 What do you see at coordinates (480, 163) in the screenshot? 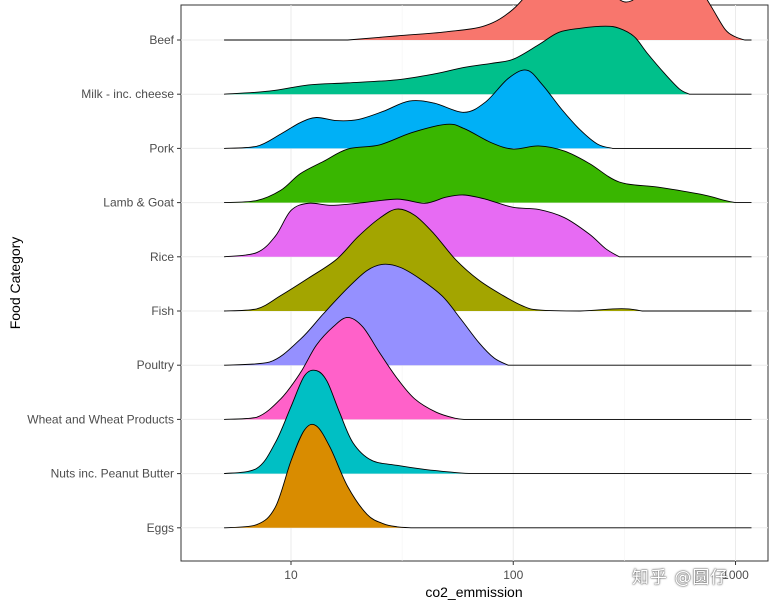
I see `ridge-area-lamb-goat` at bounding box center [480, 163].